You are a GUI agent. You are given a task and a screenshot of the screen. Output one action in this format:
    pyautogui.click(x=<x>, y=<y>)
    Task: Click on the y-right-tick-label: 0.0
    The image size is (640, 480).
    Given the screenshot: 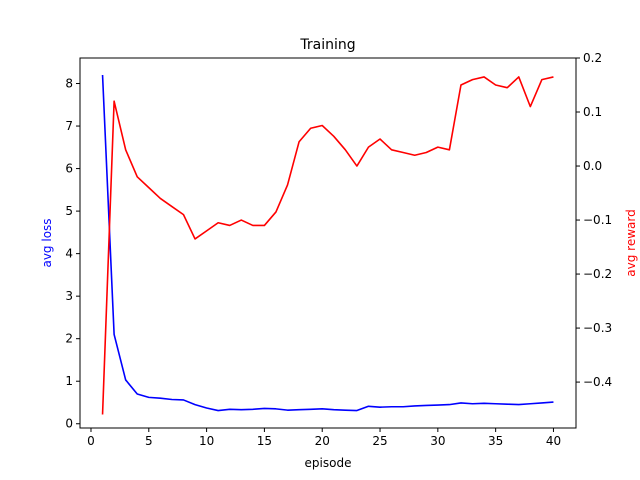 What is the action you would take?
    pyautogui.click(x=592, y=166)
    